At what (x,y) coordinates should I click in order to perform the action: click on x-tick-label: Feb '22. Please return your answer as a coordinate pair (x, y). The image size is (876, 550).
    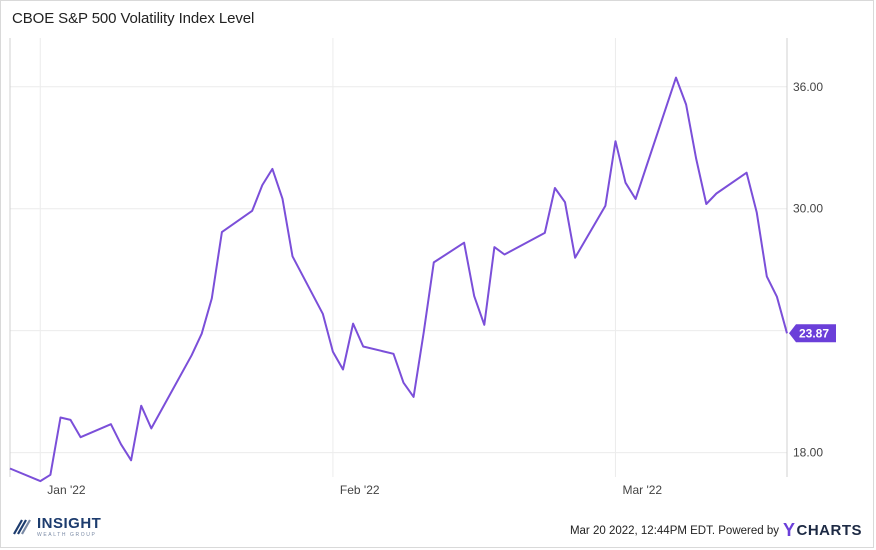
    Looking at the image, I should click on (360, 490).